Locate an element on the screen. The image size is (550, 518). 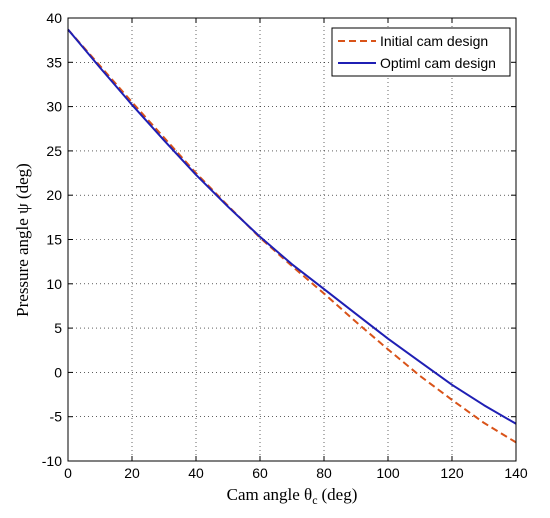
y-tick-label: 15 is located at coordinates (54, 240).